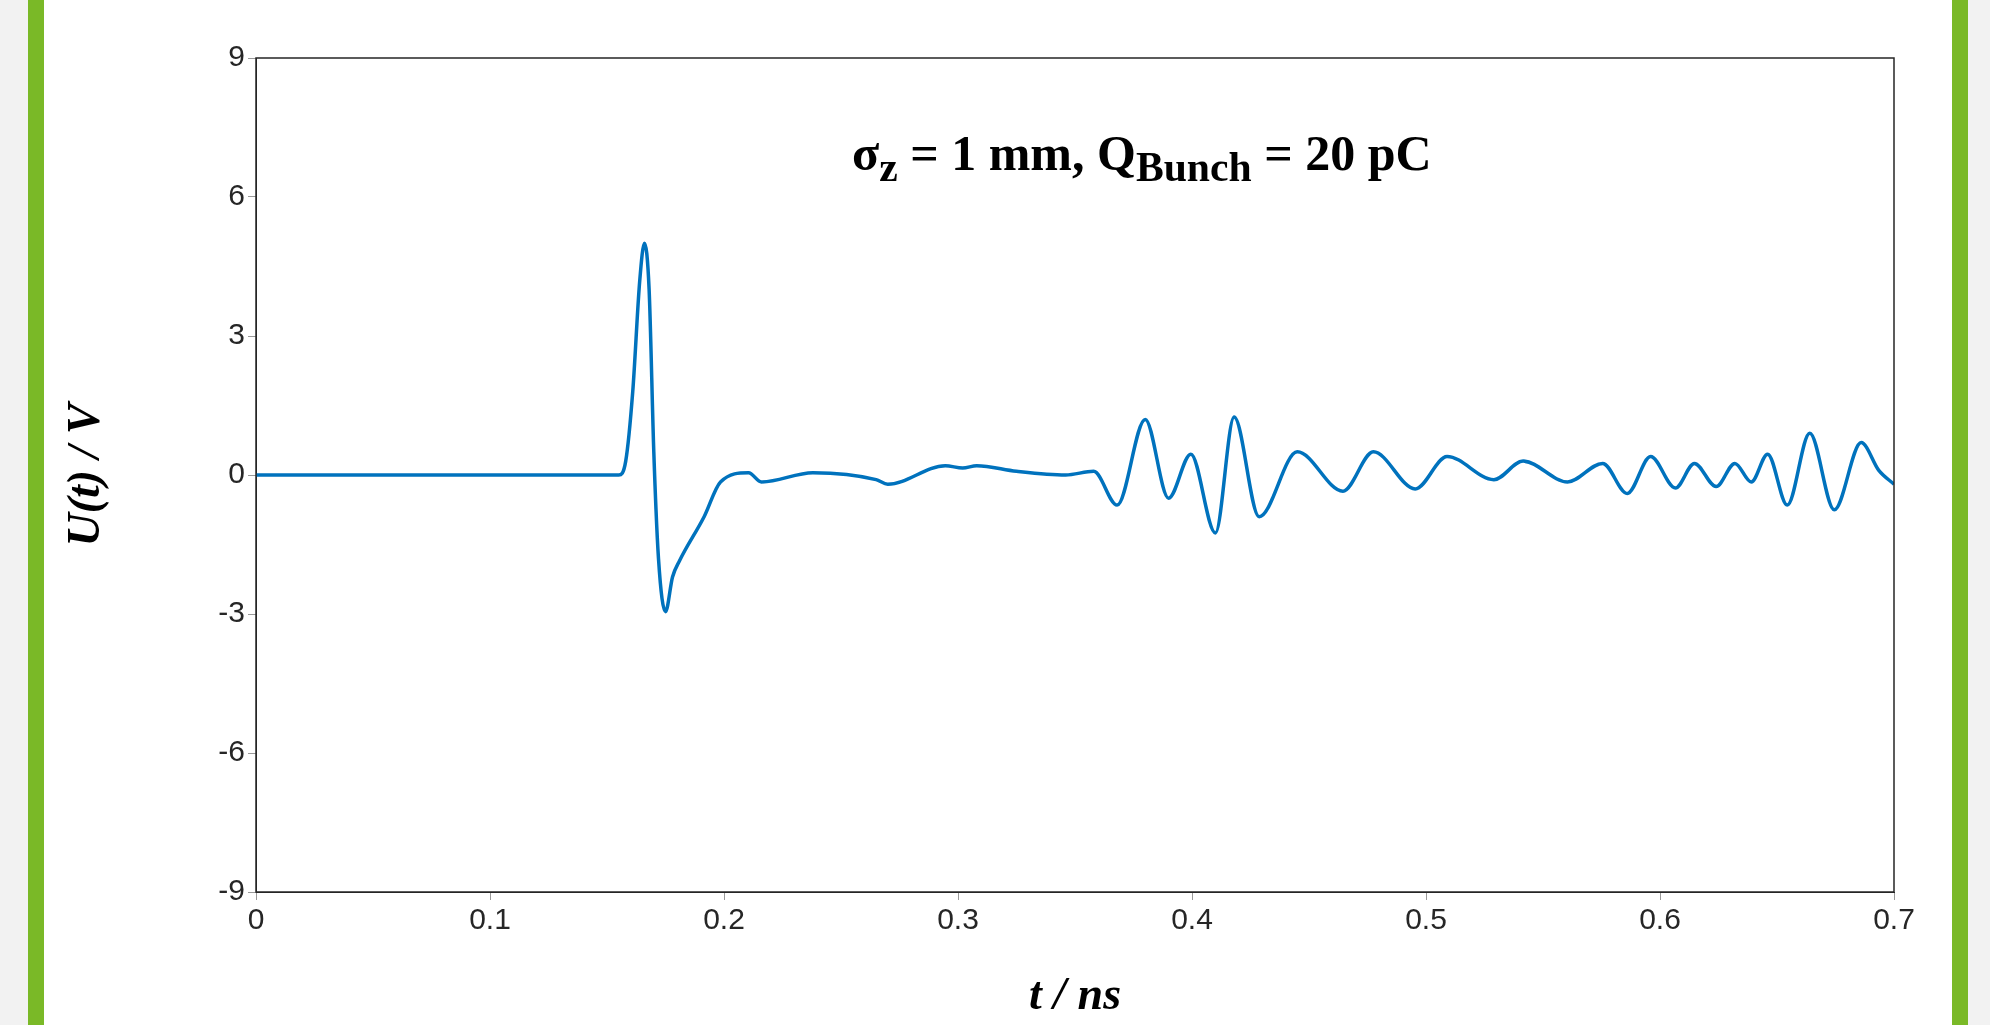  What do you see at coordinates (231, 890) in the screenshot?
I see `y-tick-label: -9` at bounding box center [231, 890].